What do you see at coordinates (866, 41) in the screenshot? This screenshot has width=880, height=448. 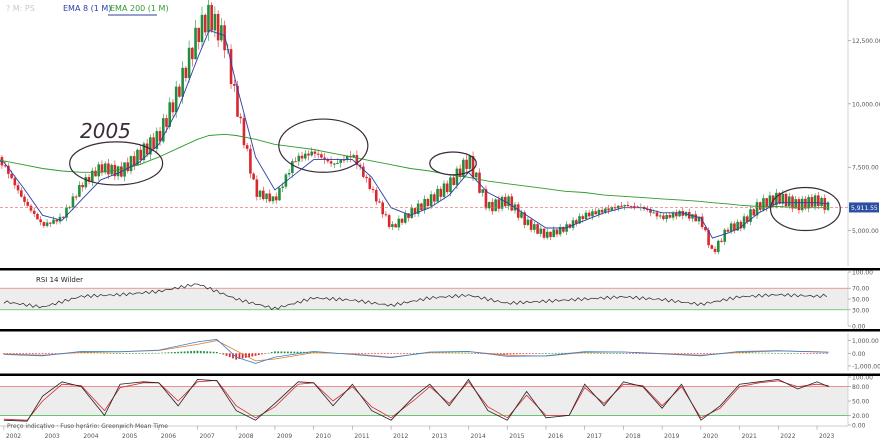 I see `y-tick-label: 12,500.00` at bounding box center [866, 41].